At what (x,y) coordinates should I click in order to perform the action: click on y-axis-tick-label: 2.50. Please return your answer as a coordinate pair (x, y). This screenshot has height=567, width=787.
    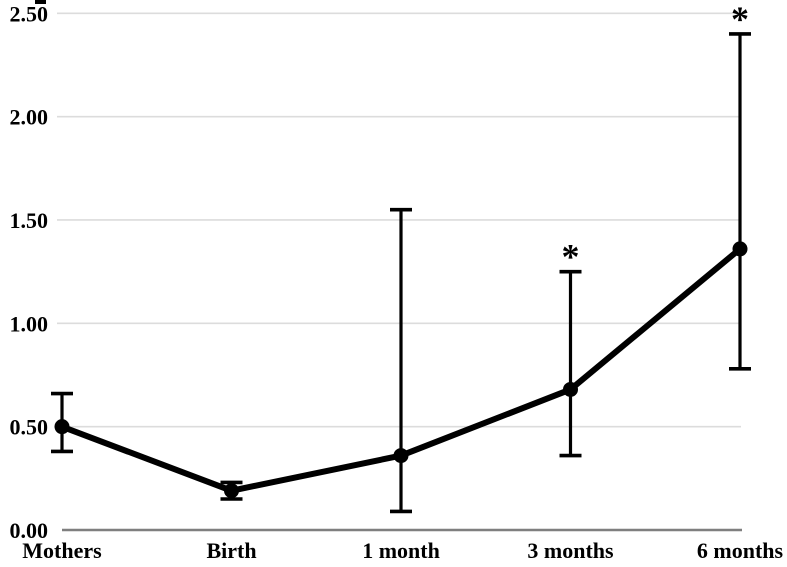
    Looking at the image, I should click on (29, 13).